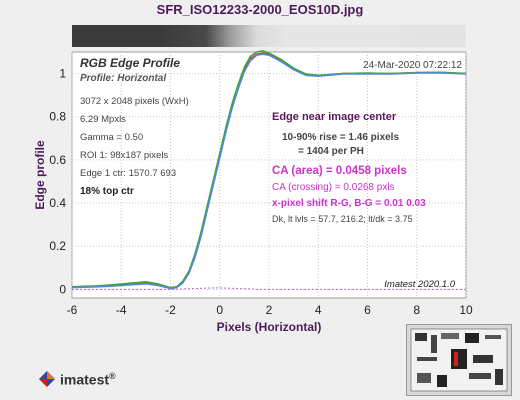 The image size is (520, 400). What do you see at coordinates (260, 9) in the screenshot?
I see `figure-title: SFR_ISO12233-2000_EOS10D.jpg` at bounding box center [260, 9].